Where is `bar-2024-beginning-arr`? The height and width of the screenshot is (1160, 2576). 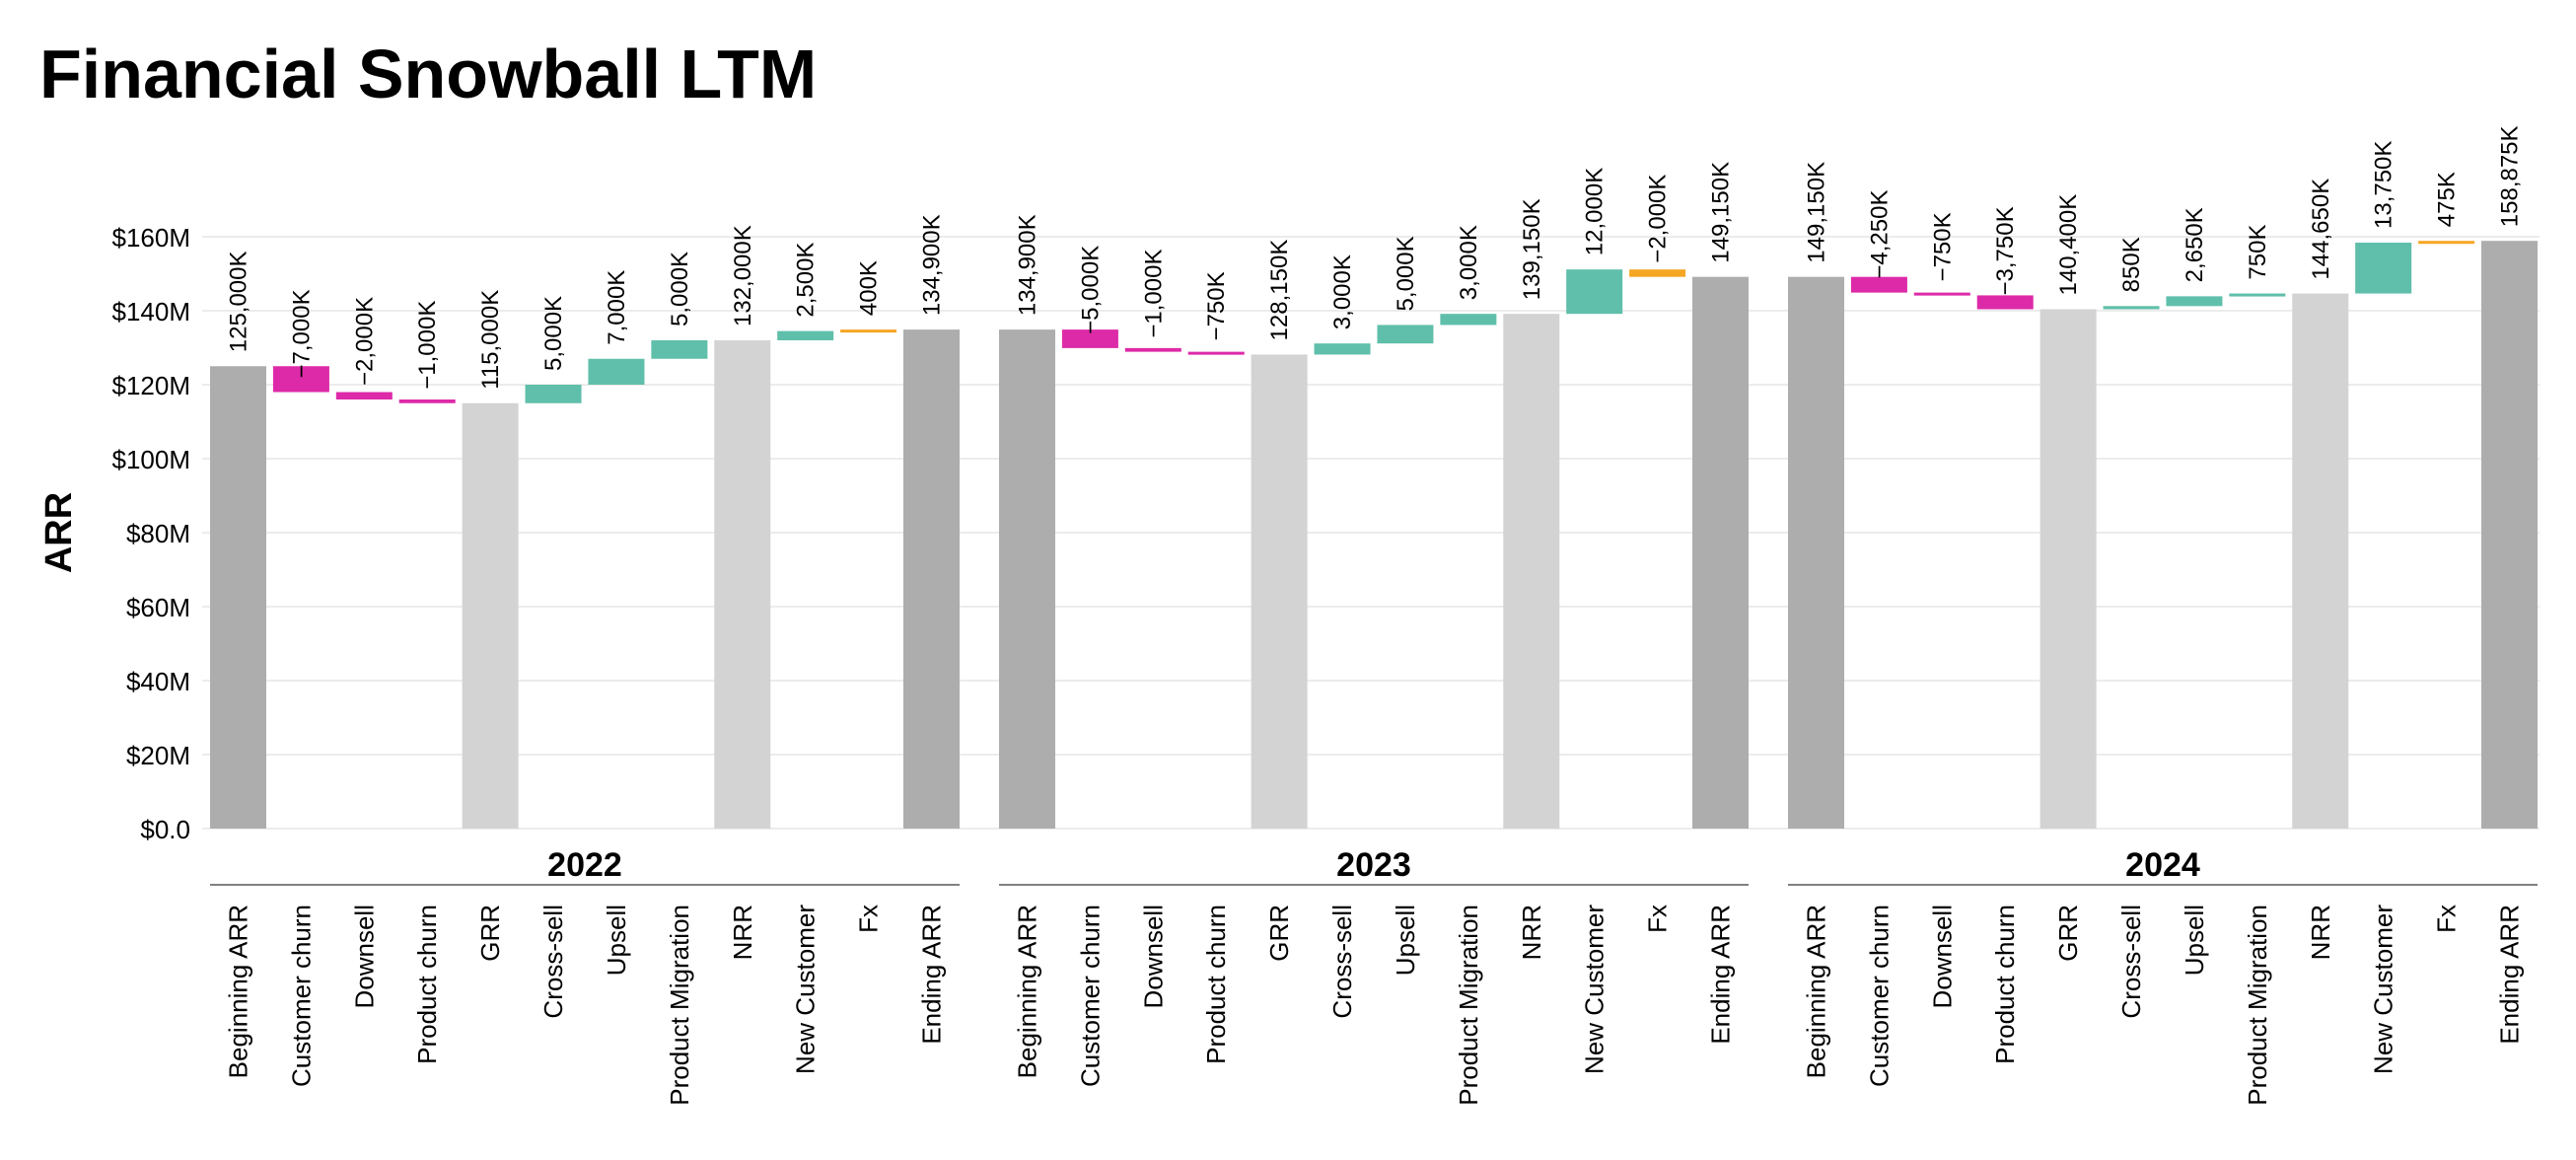 bar-2024-beginning-arr is located at coordinates (1816, 552).